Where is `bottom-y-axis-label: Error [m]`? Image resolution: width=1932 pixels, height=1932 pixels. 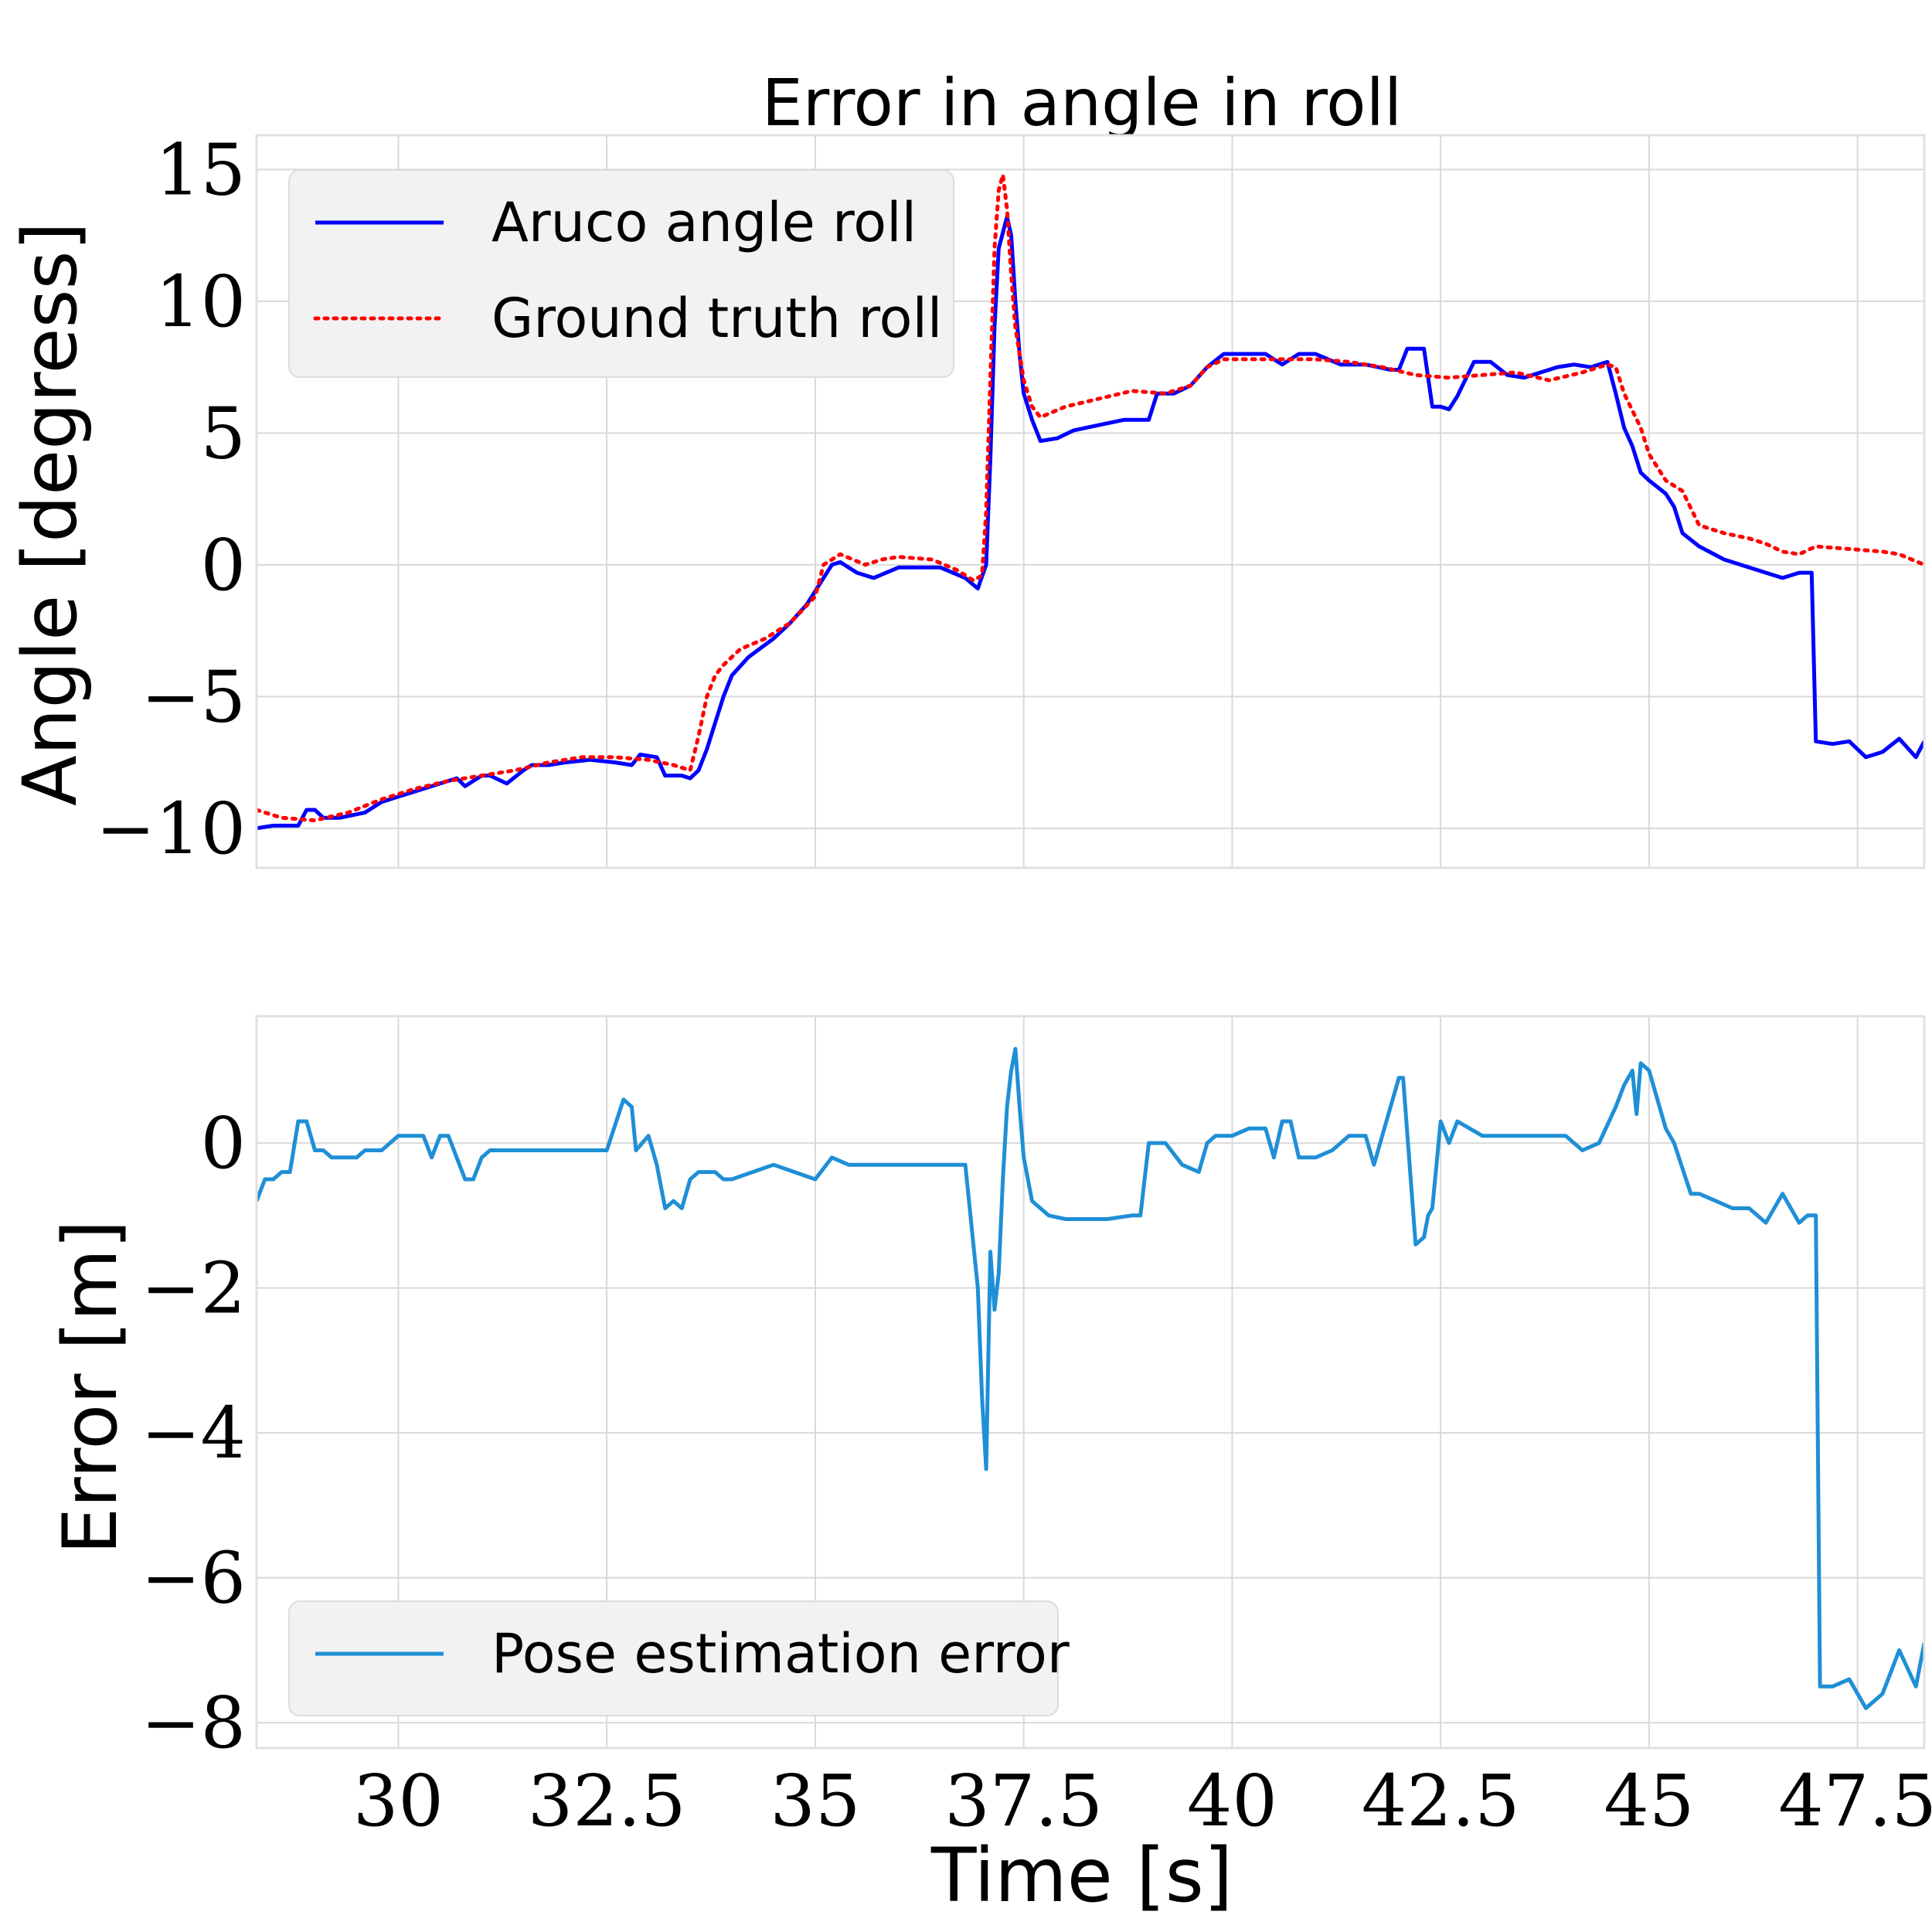
bottom-y-axis-label: Error [m] is located at coordinates (90, 1388).